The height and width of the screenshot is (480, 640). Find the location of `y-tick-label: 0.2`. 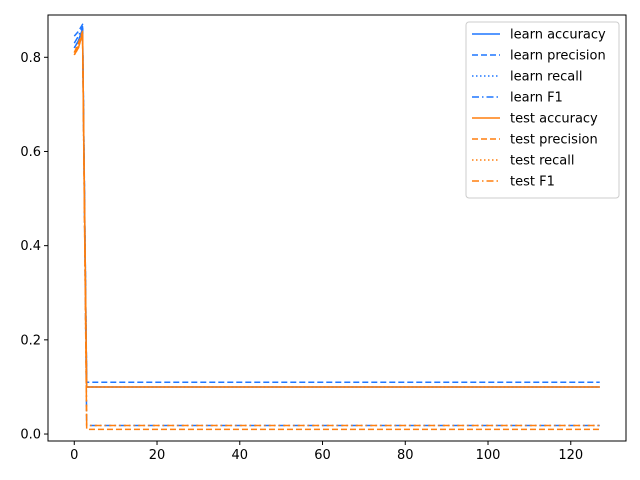

y-tick-label: 0.2 is located at coordinates (30, 340).